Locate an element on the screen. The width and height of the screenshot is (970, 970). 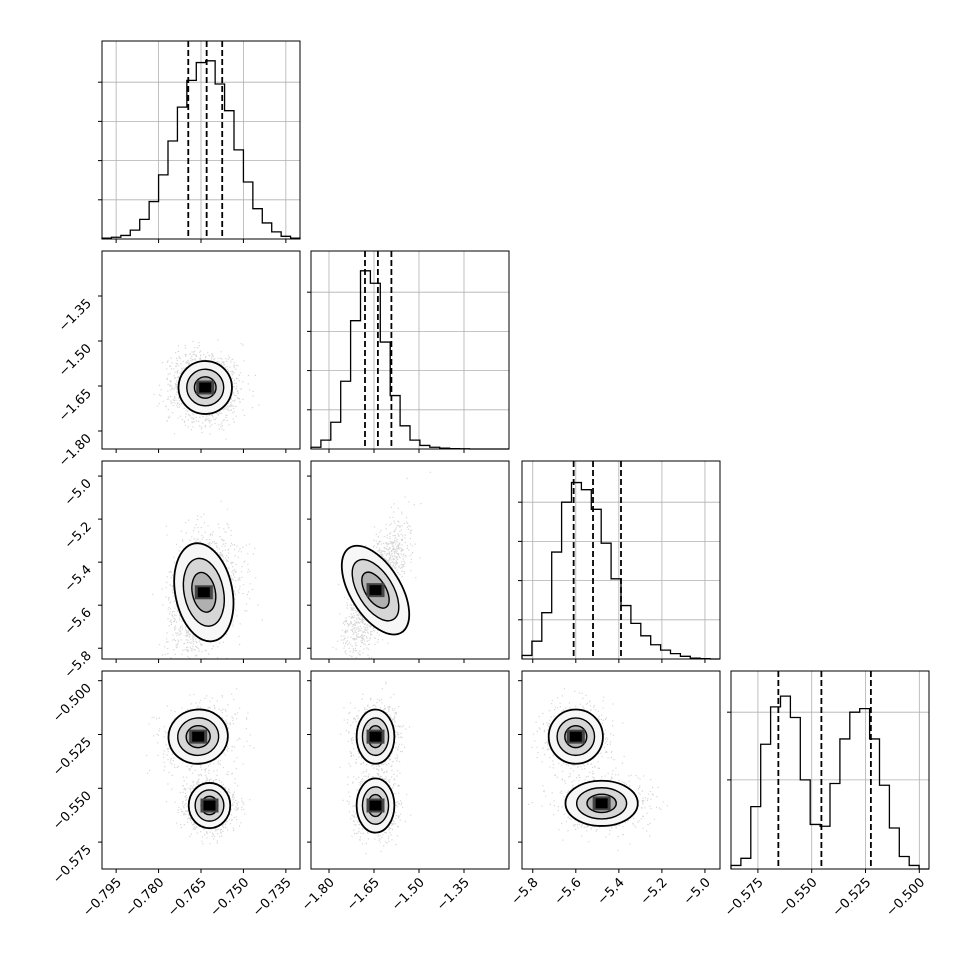
scatter-panel-r3-c0 is located at coordinates (199, 771).